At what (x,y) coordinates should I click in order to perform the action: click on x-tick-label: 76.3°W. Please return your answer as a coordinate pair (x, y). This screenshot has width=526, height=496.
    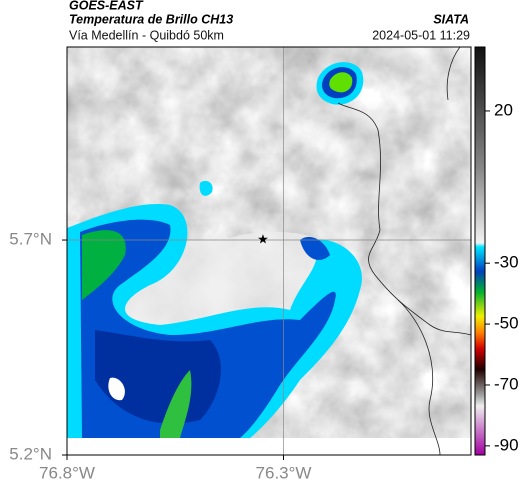
    Looking at the image, I should click on (284, 472).